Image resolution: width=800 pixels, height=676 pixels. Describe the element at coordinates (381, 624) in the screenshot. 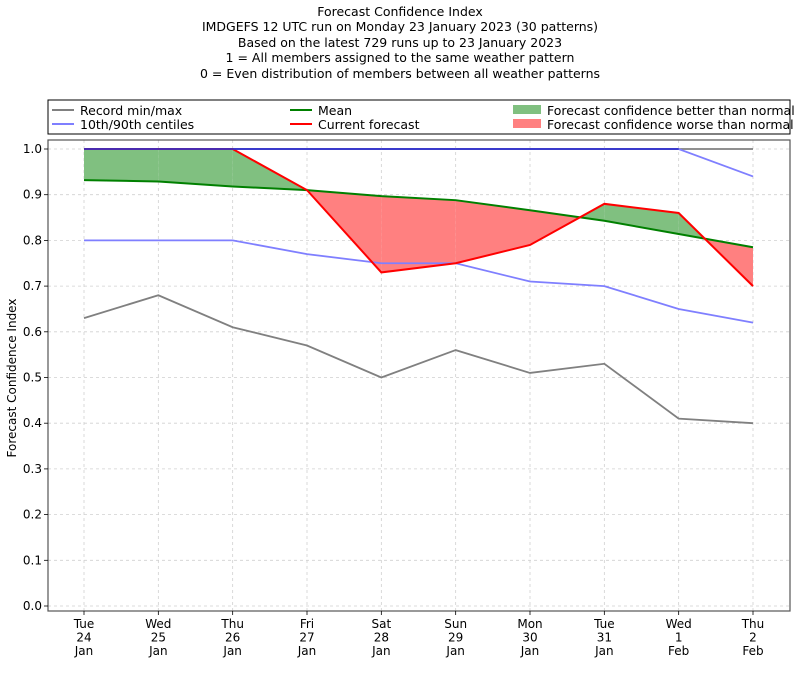

I see `x-tick-label: Sat` at that location.